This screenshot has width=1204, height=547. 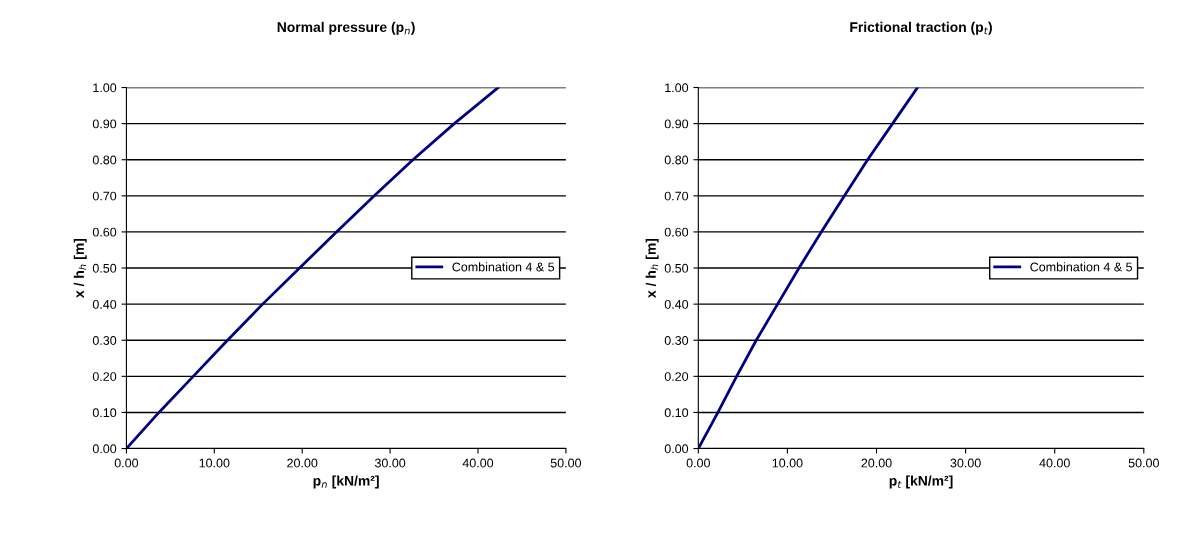 What do you see at coordinates (346, 28) in the screenshot?
I see `chart-title: Normal pressure (p$_{n}$)` at bounding box center [346, 28].